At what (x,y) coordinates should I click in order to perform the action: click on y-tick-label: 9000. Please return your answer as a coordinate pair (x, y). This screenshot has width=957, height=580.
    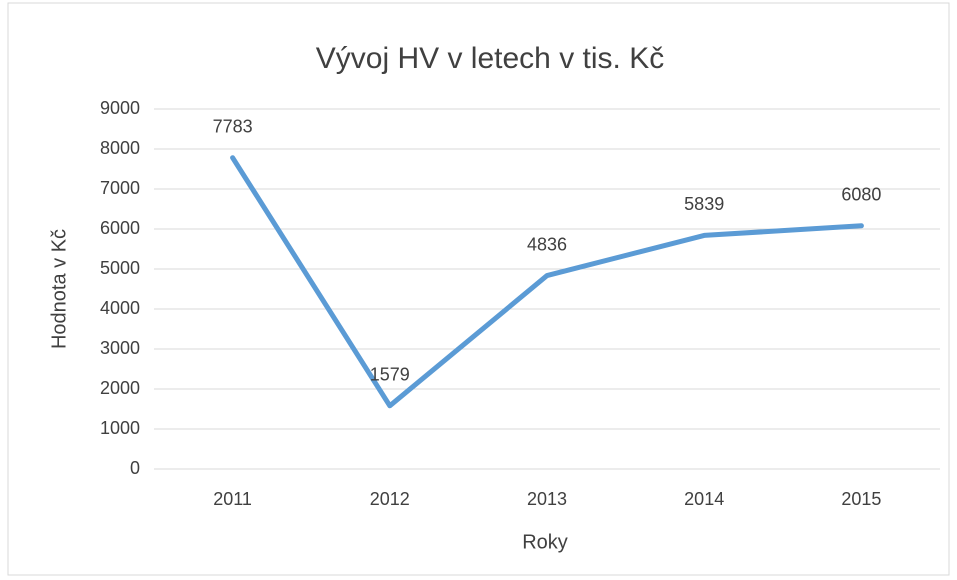
    Looking at the image, I should click on (120, 108).